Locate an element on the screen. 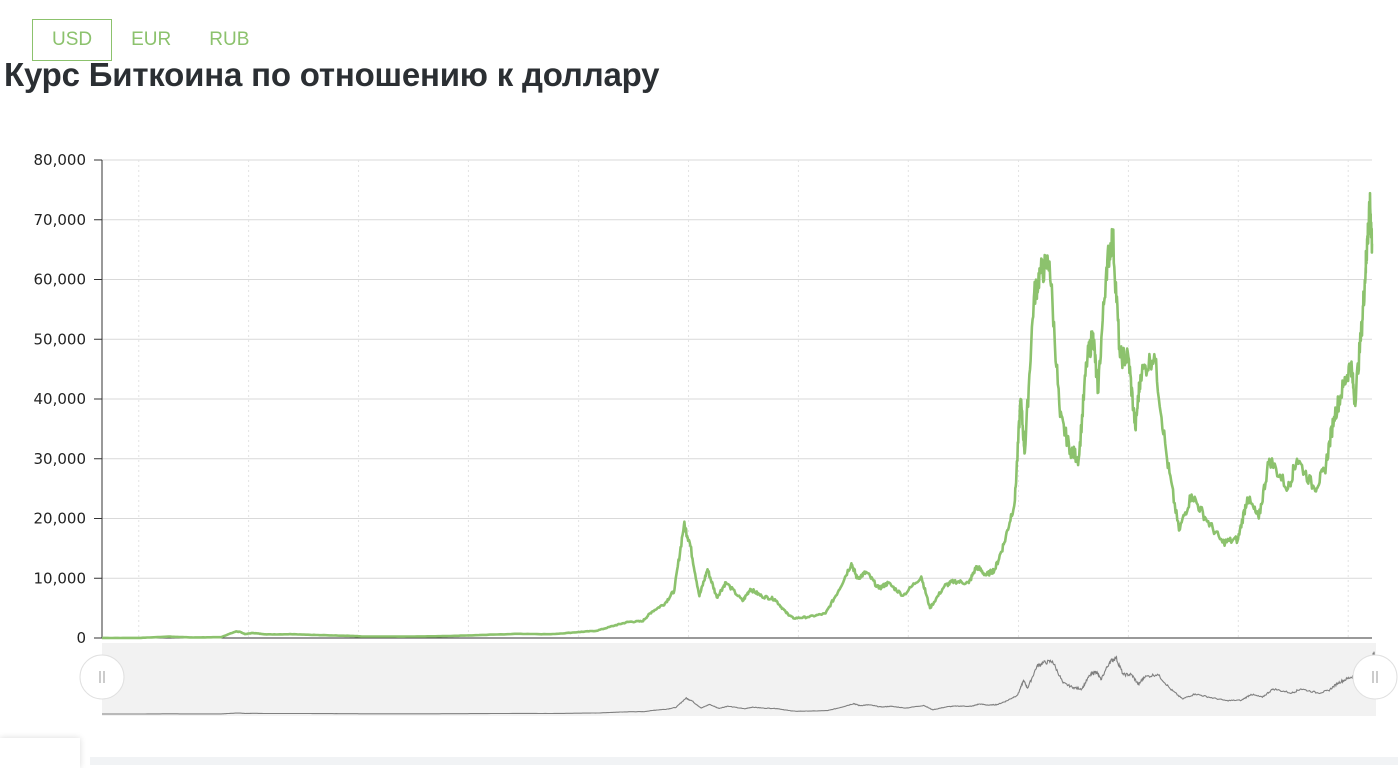 The height and width of the screenshot is (768, 1398). tick-label-y: 30,000 is located at coordinates (60, 459).